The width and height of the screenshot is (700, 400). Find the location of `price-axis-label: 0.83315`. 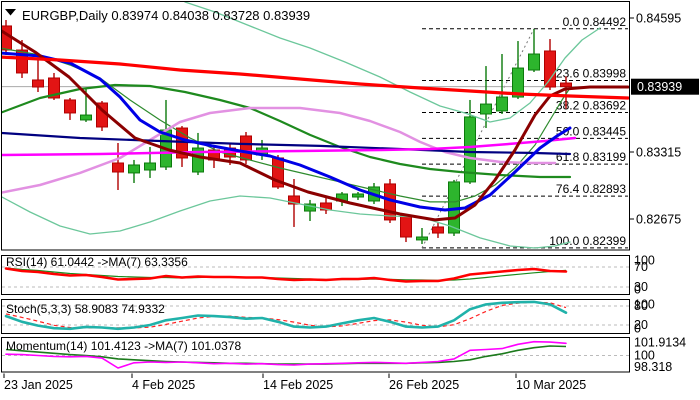

price-axis-label: 0.83315 is located at coordinates (658, 153).